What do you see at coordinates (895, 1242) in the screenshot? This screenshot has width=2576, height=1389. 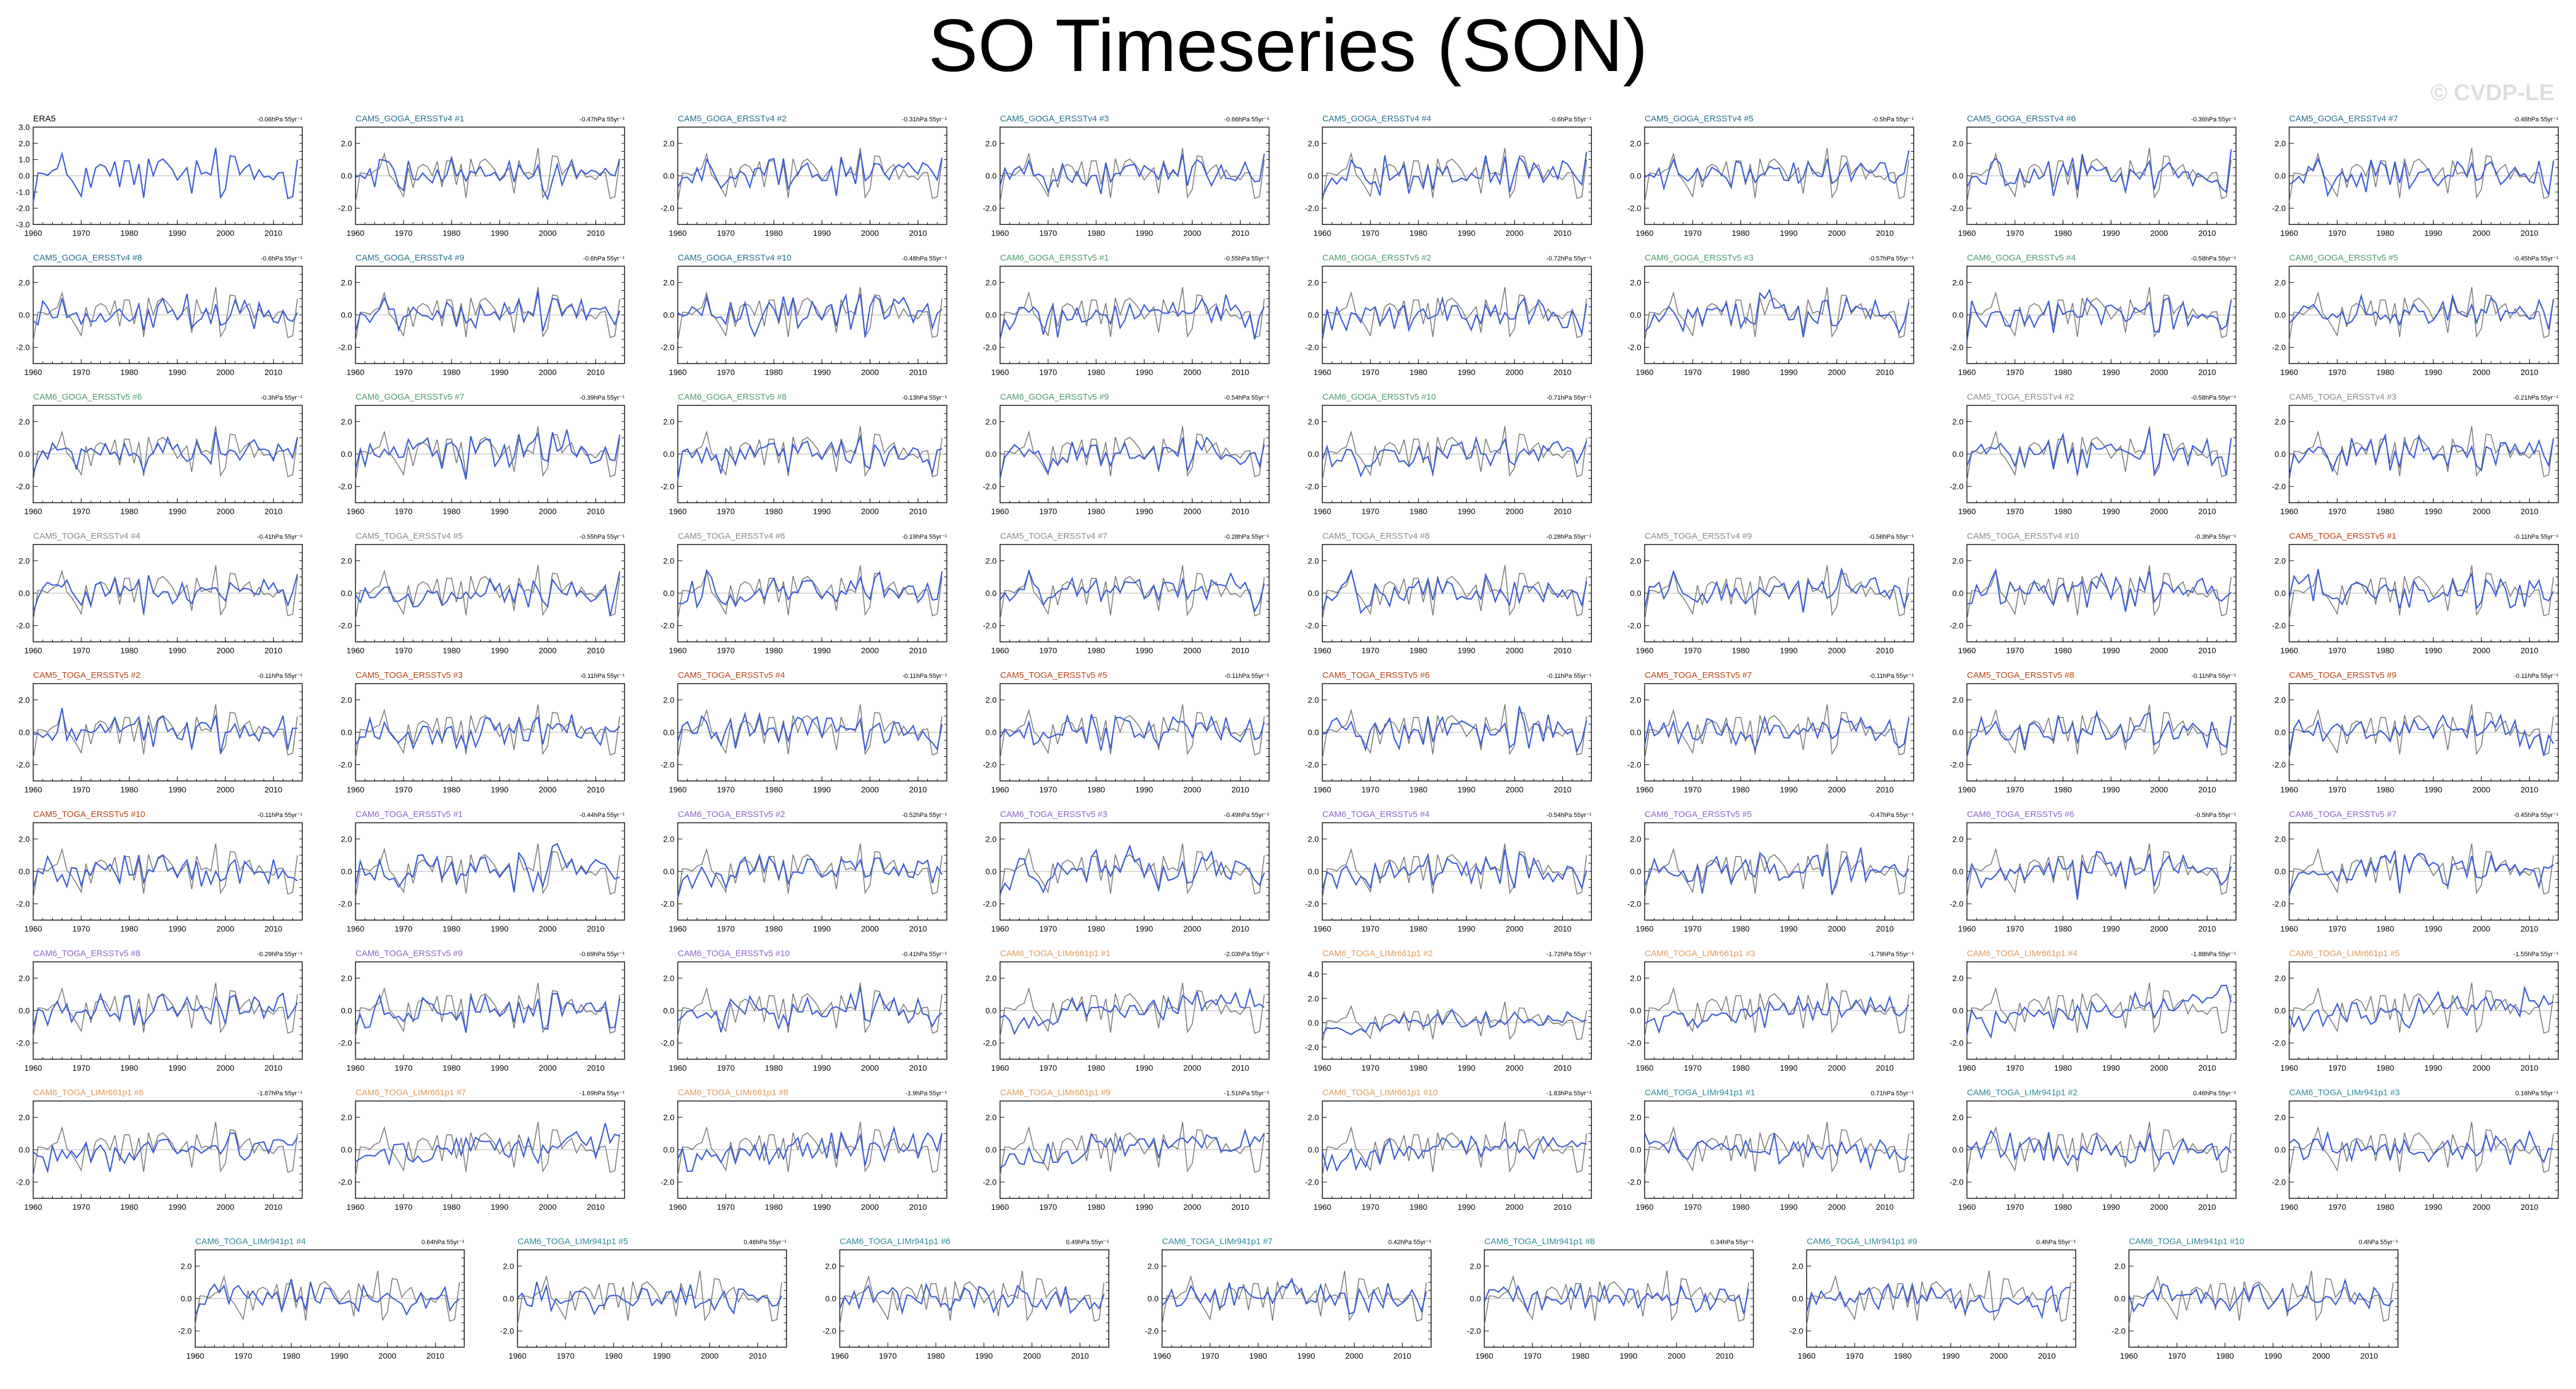 I see `panel-title: CAM6_TOGA_LIMr941p1 #6` at bounding box center [895, 1242].